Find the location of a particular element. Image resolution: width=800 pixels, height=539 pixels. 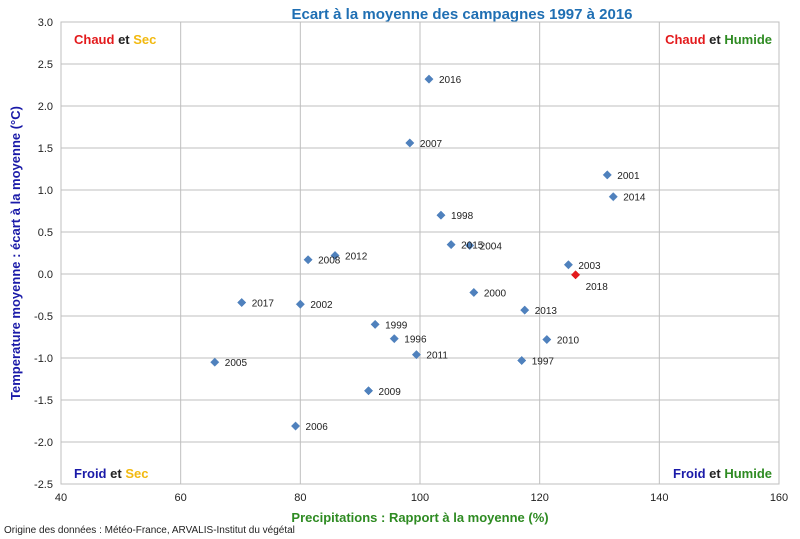

point-label-2015: 2015 is located at coordinates (472, 246).